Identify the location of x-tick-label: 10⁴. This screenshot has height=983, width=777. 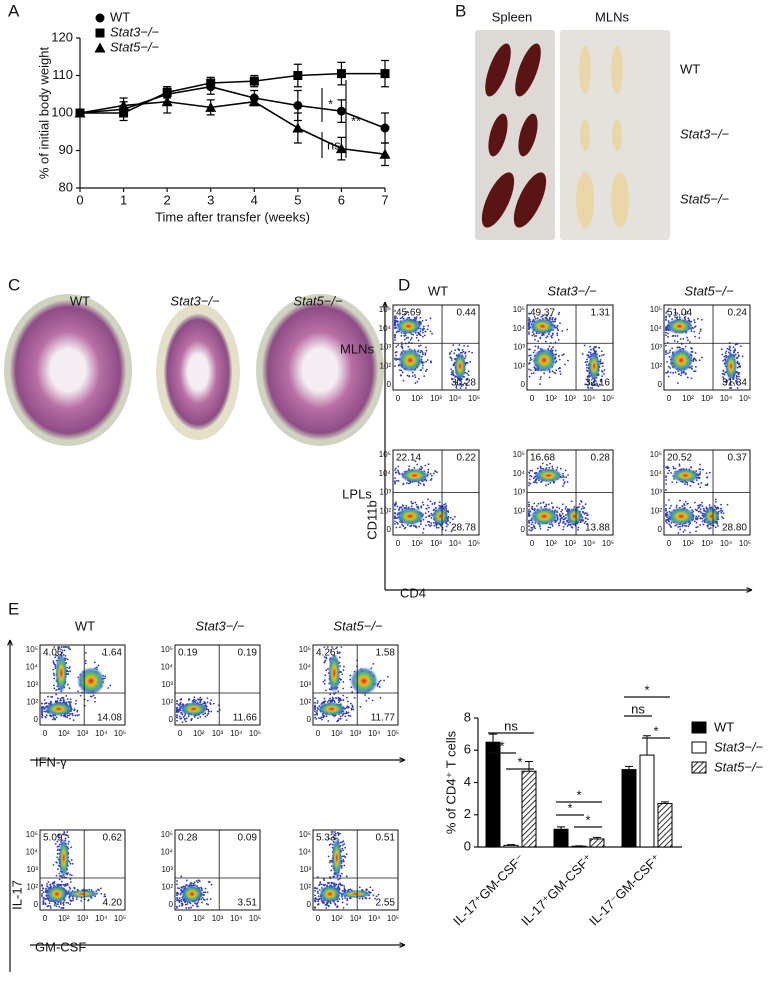
(589, 543).